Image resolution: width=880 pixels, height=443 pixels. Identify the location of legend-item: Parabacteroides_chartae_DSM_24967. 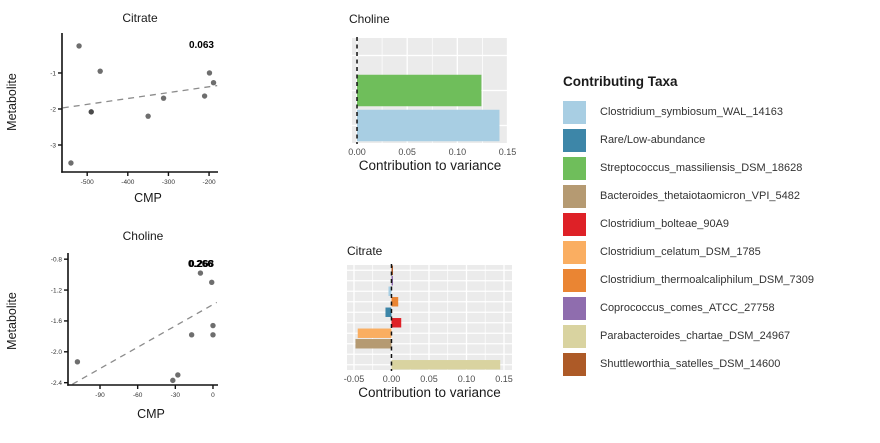
(720, 336).